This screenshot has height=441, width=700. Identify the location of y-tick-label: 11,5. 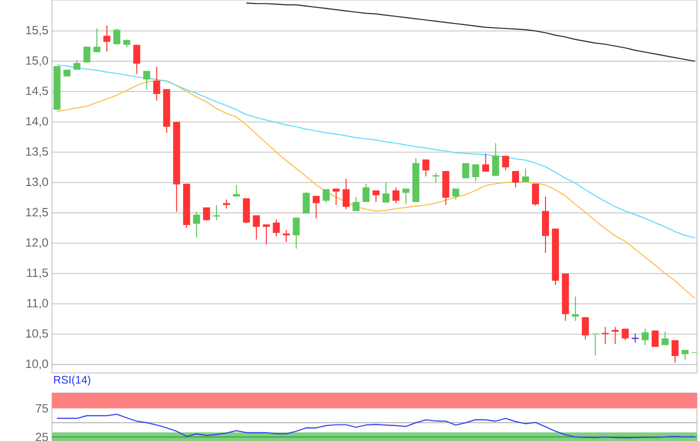
(37, 273).